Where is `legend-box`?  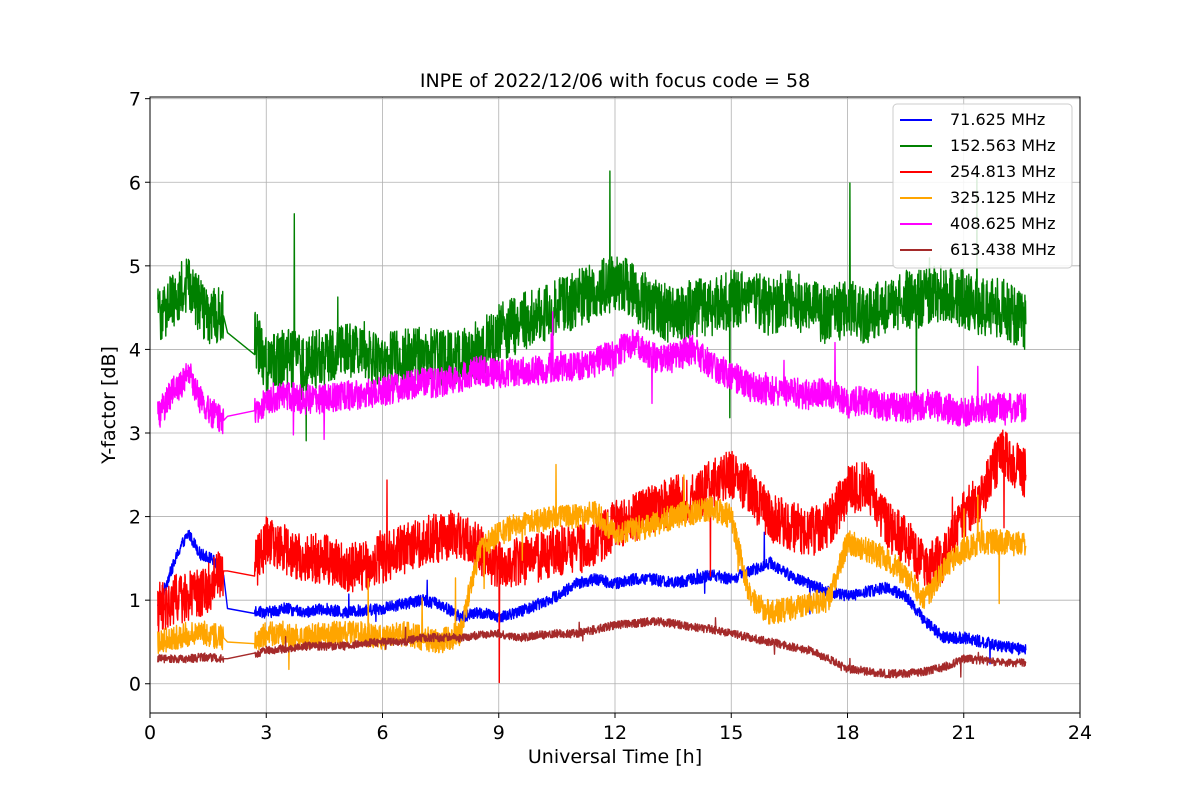 legend-box is located at coordinates (982, 186).